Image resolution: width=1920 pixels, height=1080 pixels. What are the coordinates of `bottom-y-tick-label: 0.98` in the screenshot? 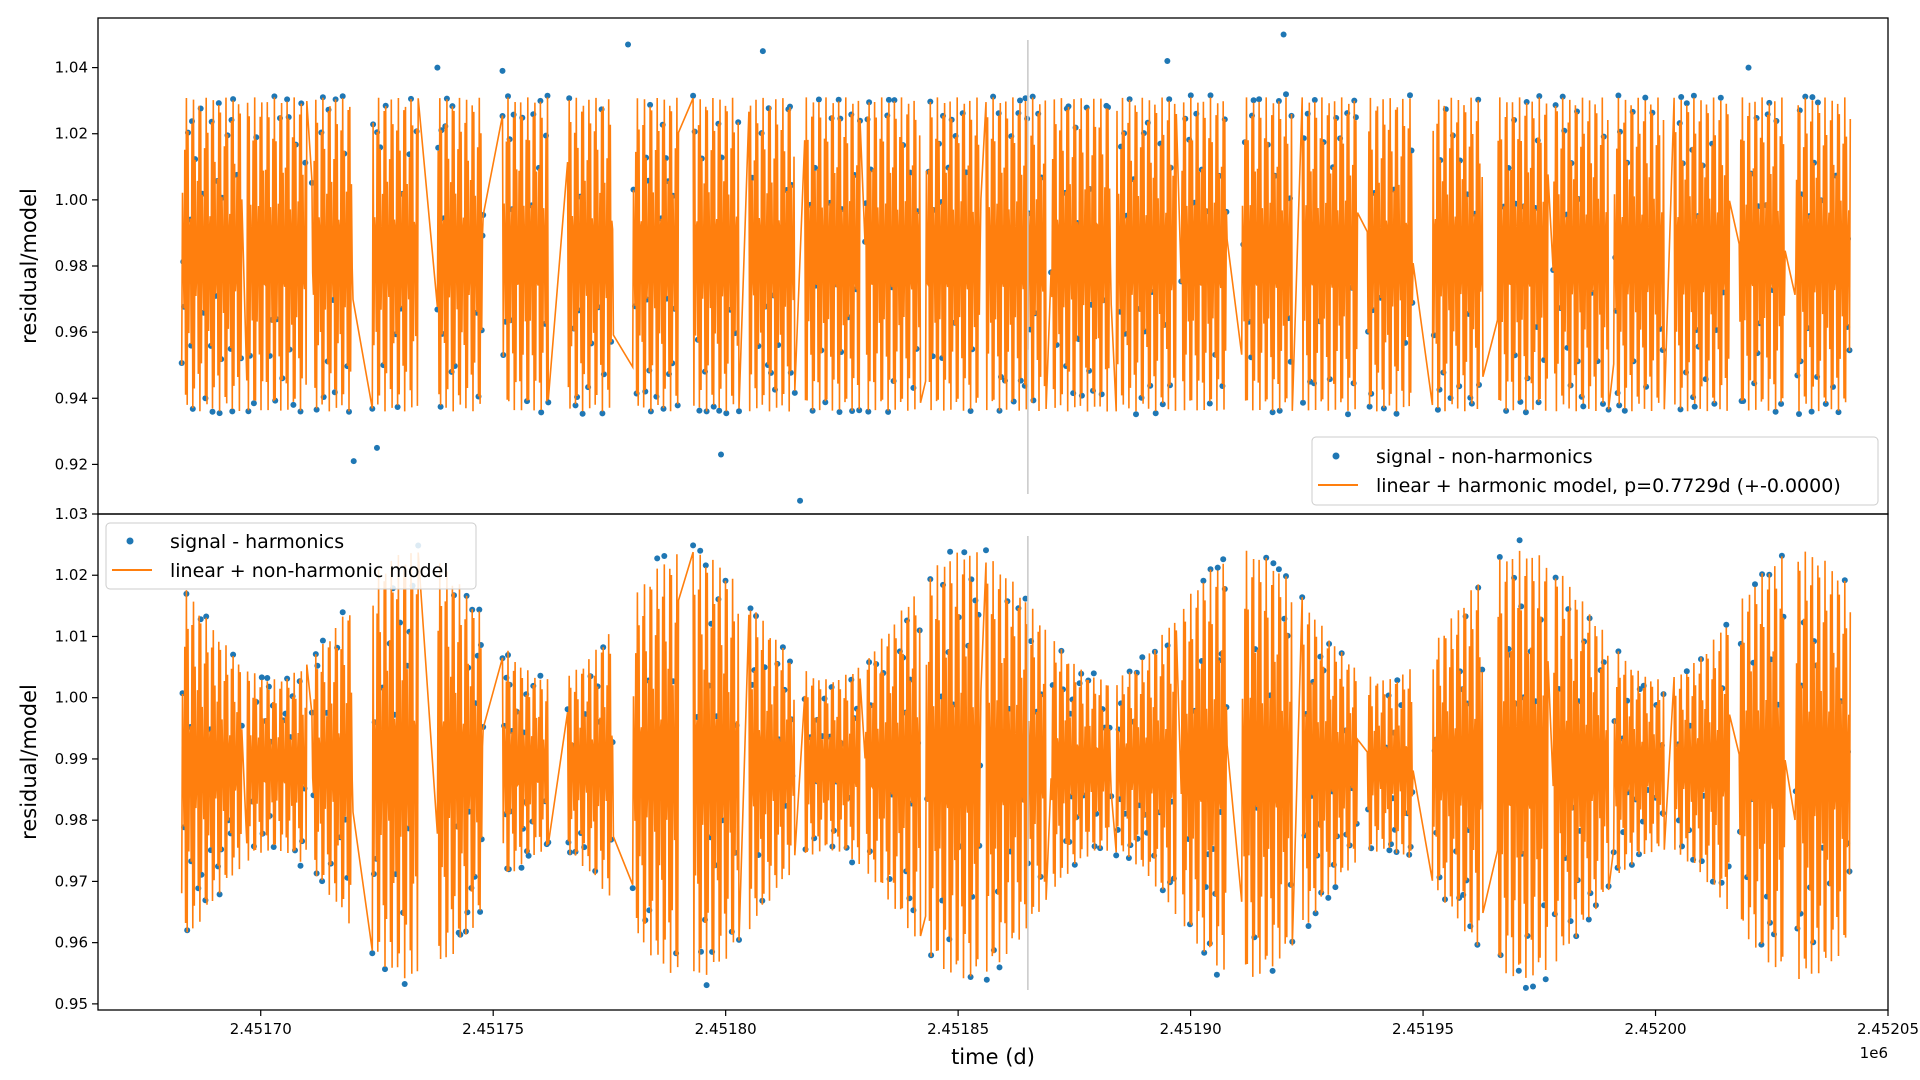 It's located at (71, 820).